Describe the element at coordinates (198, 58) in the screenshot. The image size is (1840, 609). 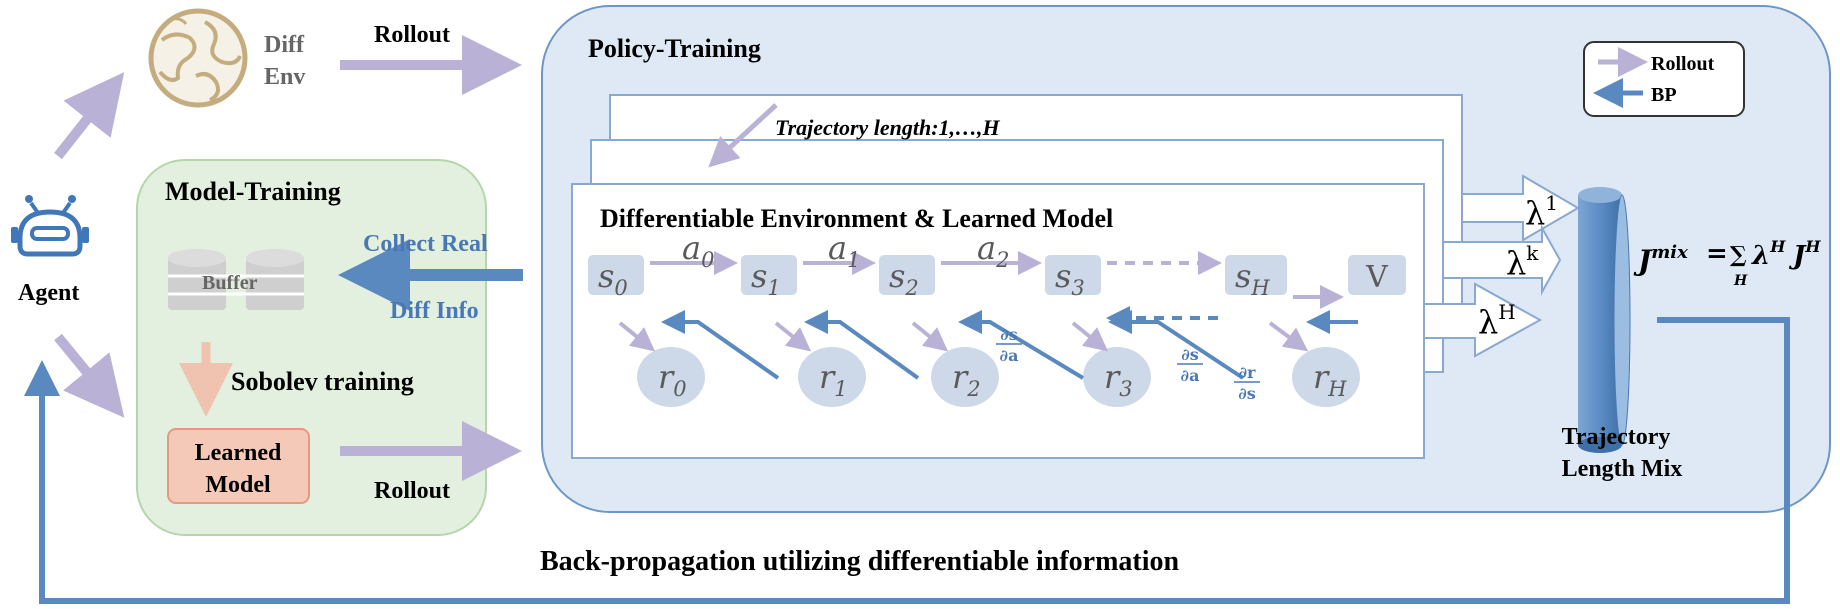
I see `globe-icon` at that location.